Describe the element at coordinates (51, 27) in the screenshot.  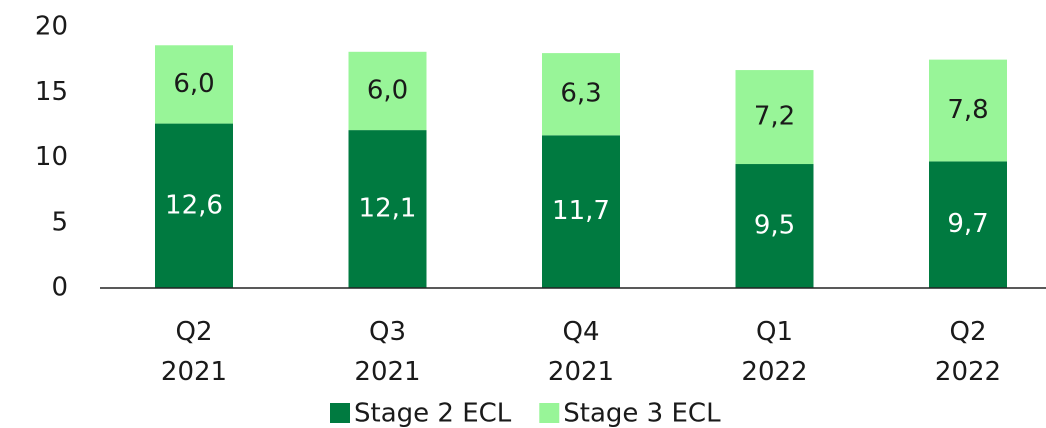
I see `y-tick-label: 20` at that location.